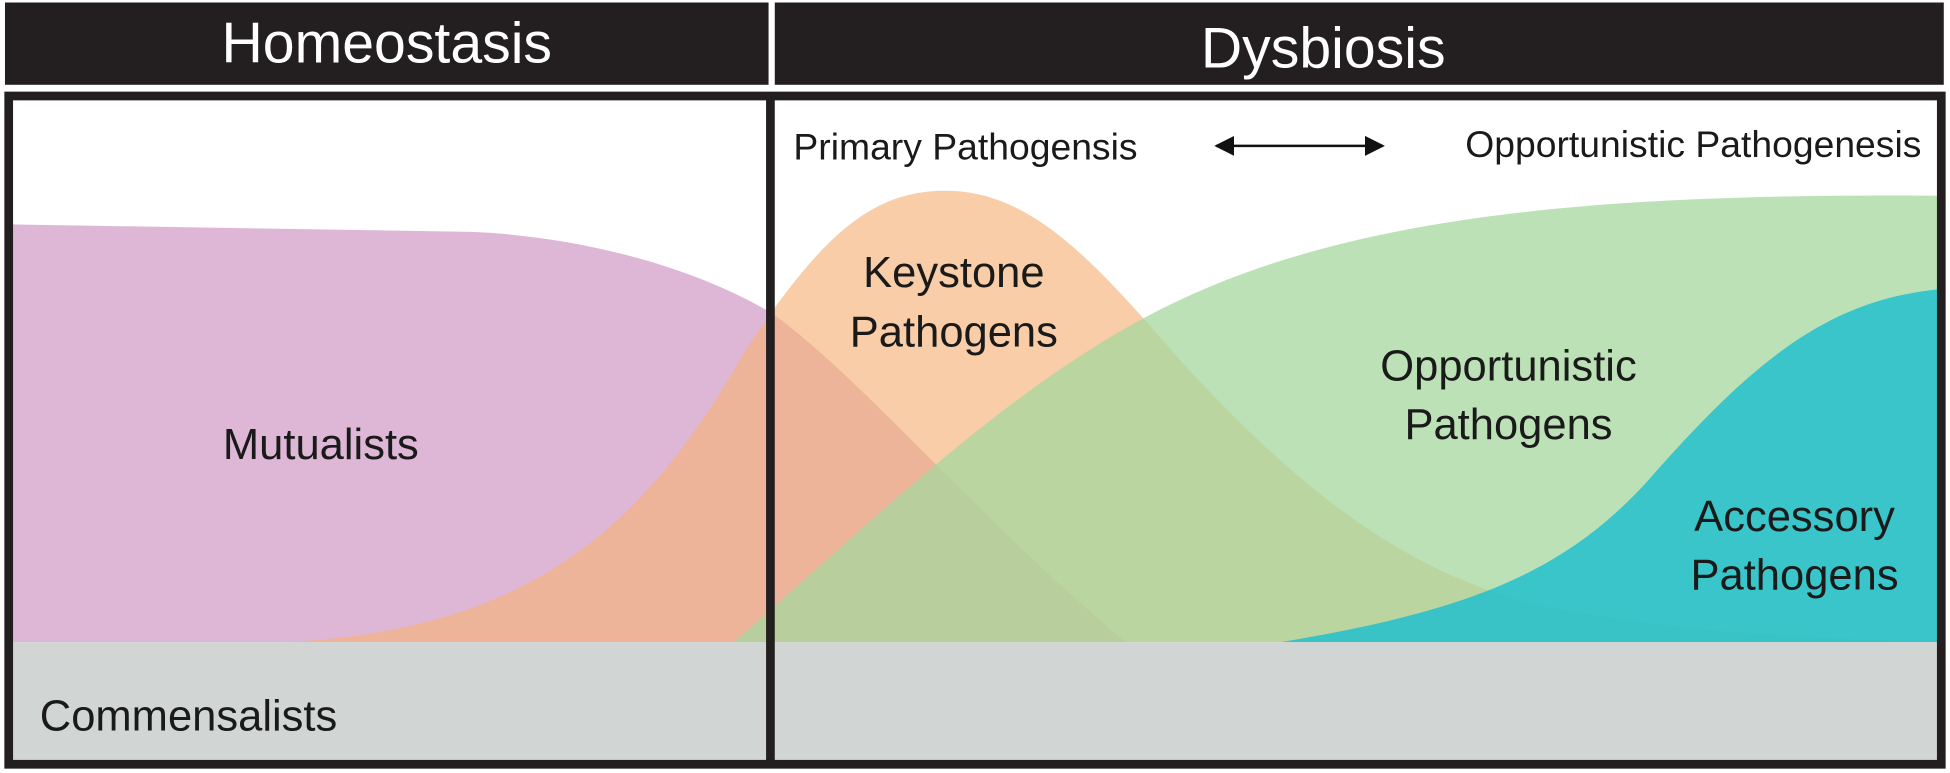  I want to click on axis-label: Opportunistic Pathogenesis, so click(1693, 144).